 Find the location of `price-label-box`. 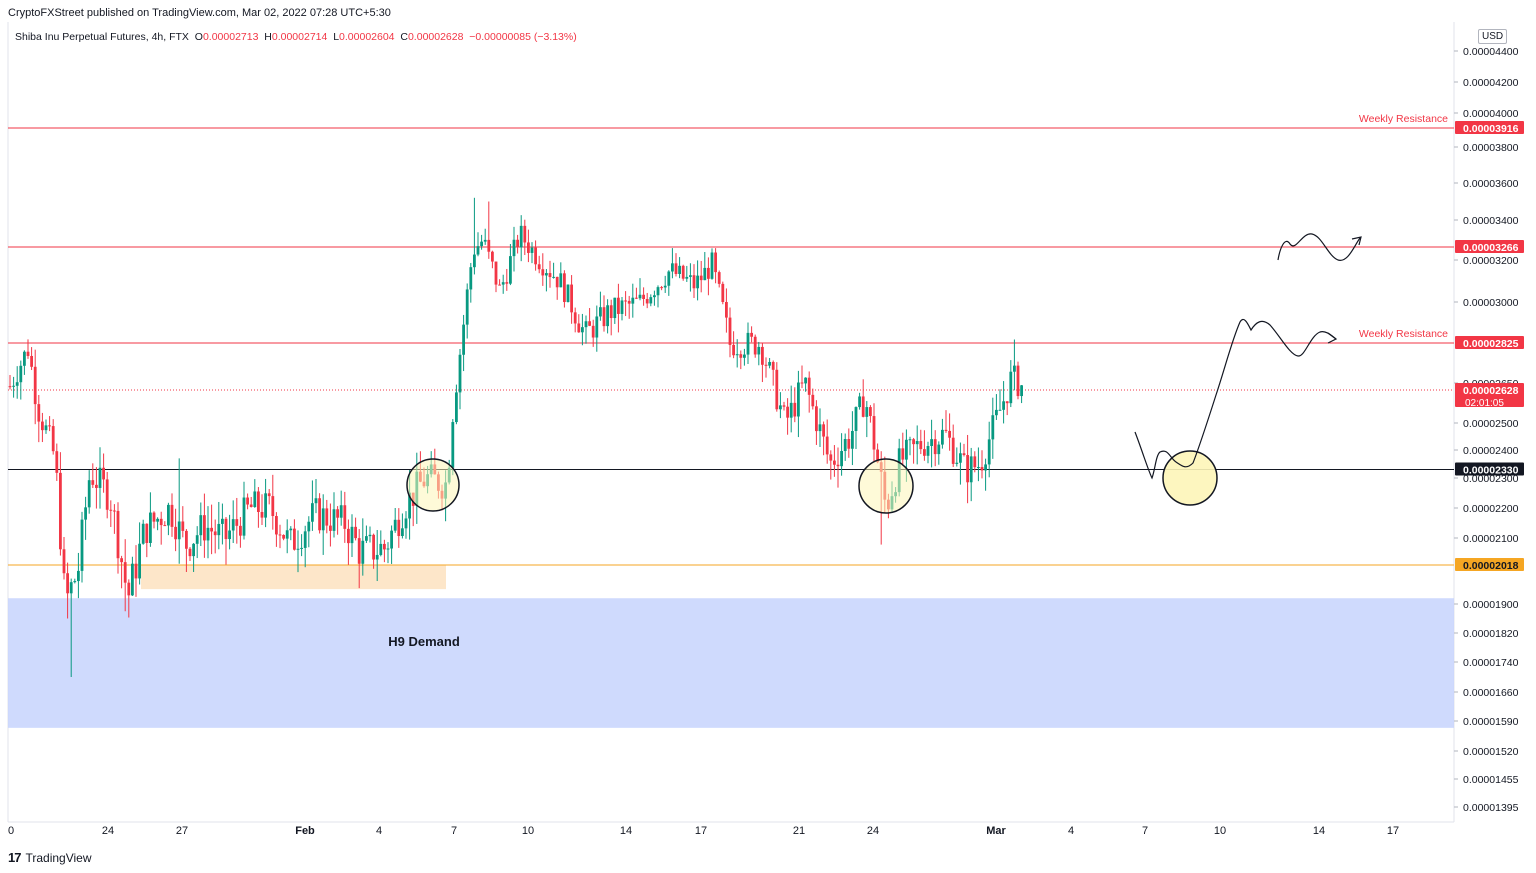

price-label-box is located at coordinates (1489, 246).